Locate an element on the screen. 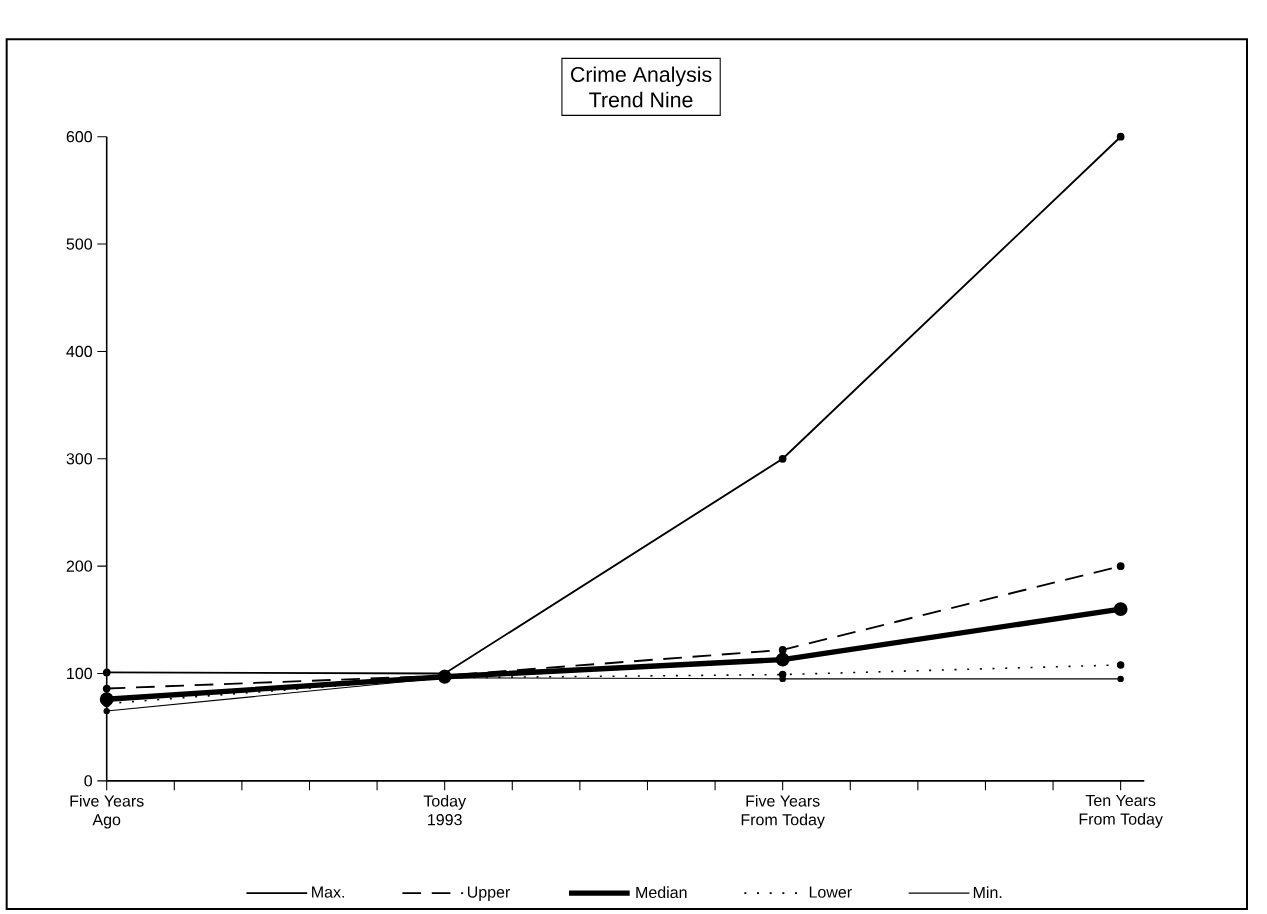 The image size is (1267, 914). x-tick-label: Today 1993 is located at coordinates (445, 810).